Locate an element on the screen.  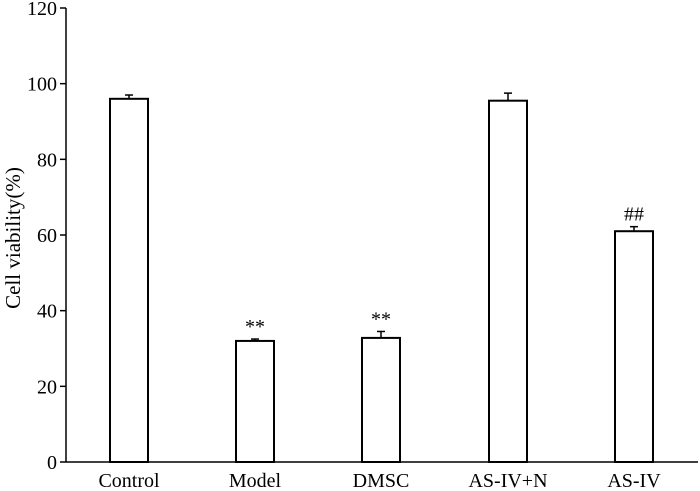
y-tick-label: 60 is located at coordinates (47, 236).